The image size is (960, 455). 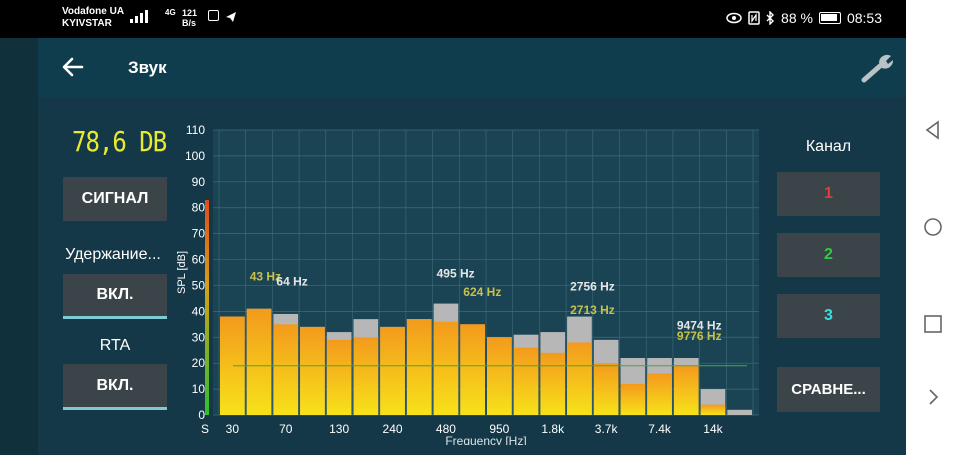 I want to click on channel-label: Канал, so click(x=828, y=146).